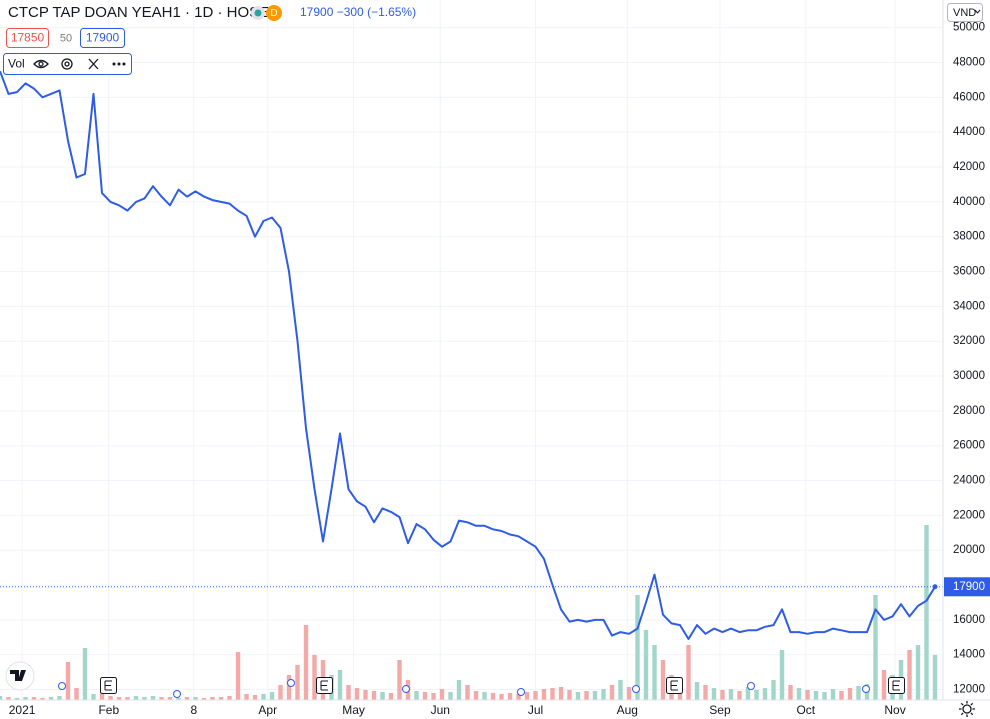  I want to click on y-tick-label: 36000, so click(969, 272).